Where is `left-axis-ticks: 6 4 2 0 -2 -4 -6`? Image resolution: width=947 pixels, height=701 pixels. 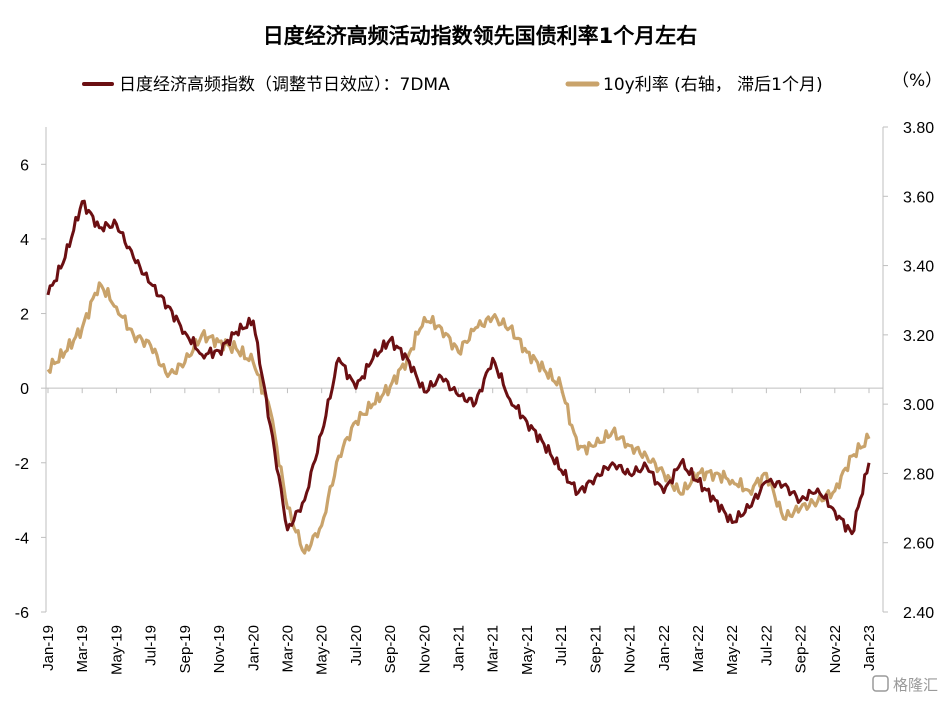 left-axis-ticks: 6 4 2 0 -2 -4 -6 is located at coordinates (30, 389).